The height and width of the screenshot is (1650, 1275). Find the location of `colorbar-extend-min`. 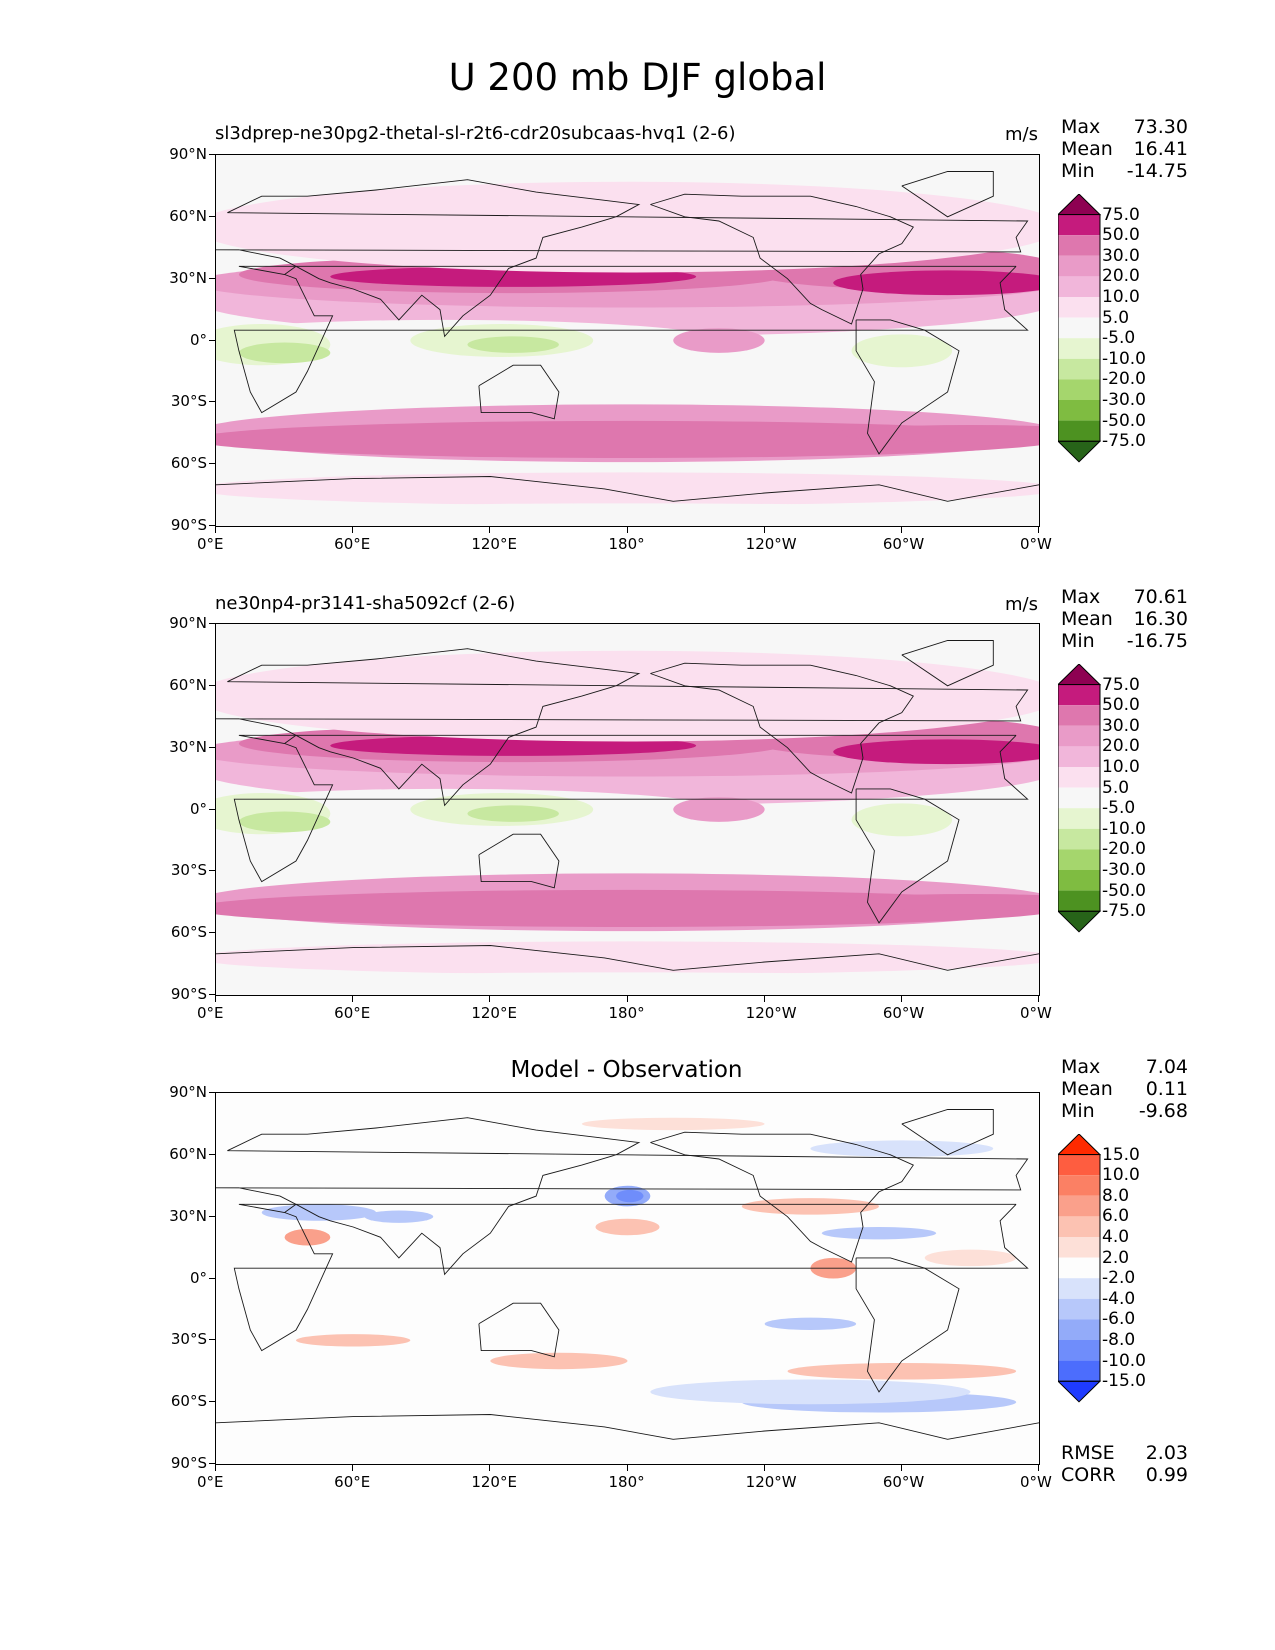

colorbar-extend-min is located at coordinates (1079, 451).